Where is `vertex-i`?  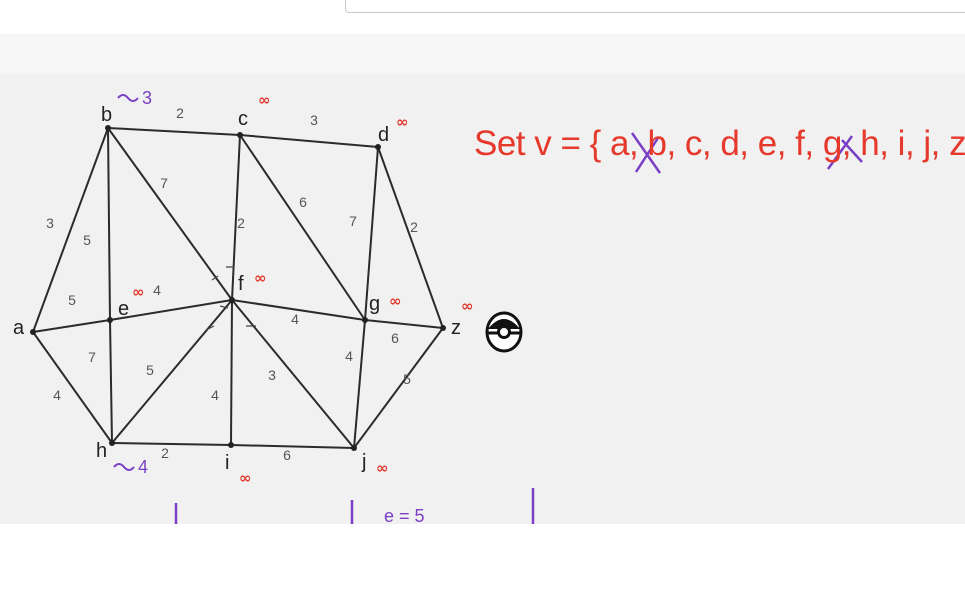 vertex-i is located at coordinates (231, 445).